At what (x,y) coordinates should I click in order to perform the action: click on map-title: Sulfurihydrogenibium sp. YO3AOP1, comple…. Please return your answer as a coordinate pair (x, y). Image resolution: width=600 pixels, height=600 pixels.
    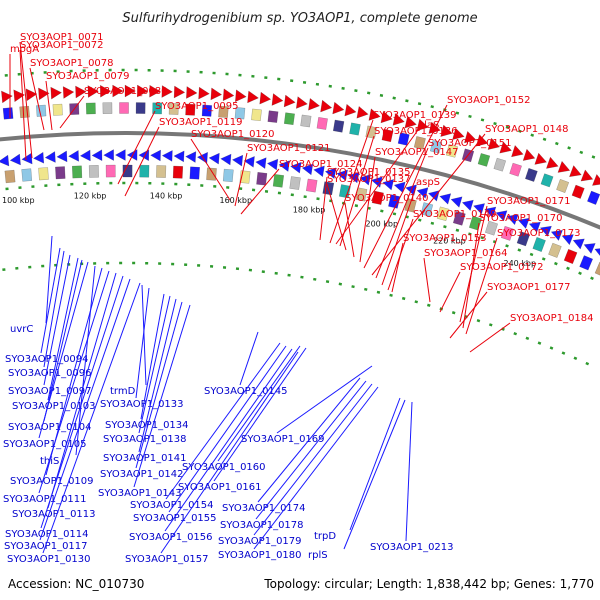
    Looking at the image, I should click on (299, 18).